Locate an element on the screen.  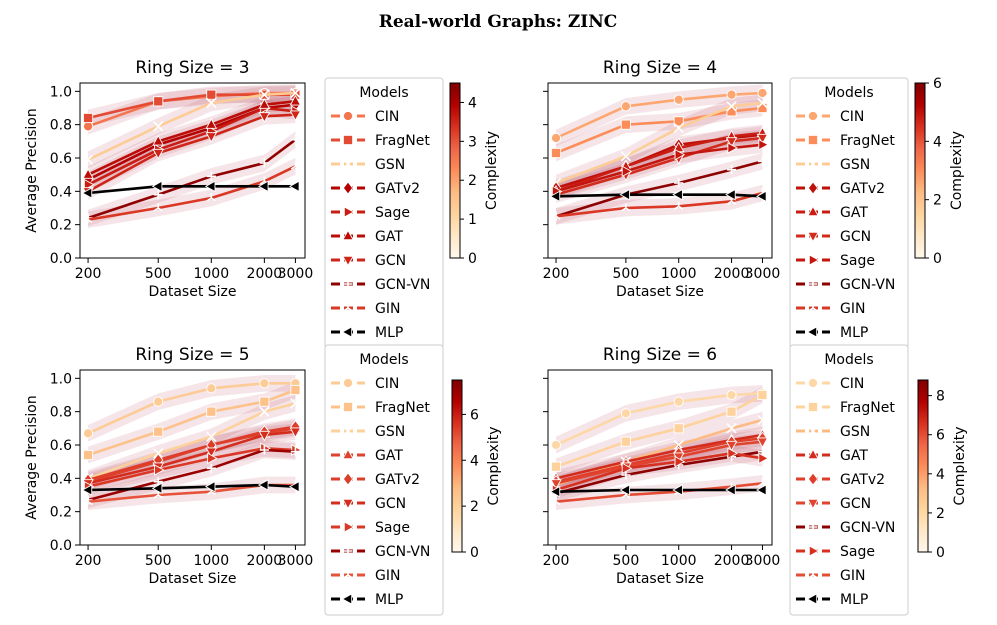
colorbar: 0 2 4 6 Complexity is located at coordinates (939, 171).